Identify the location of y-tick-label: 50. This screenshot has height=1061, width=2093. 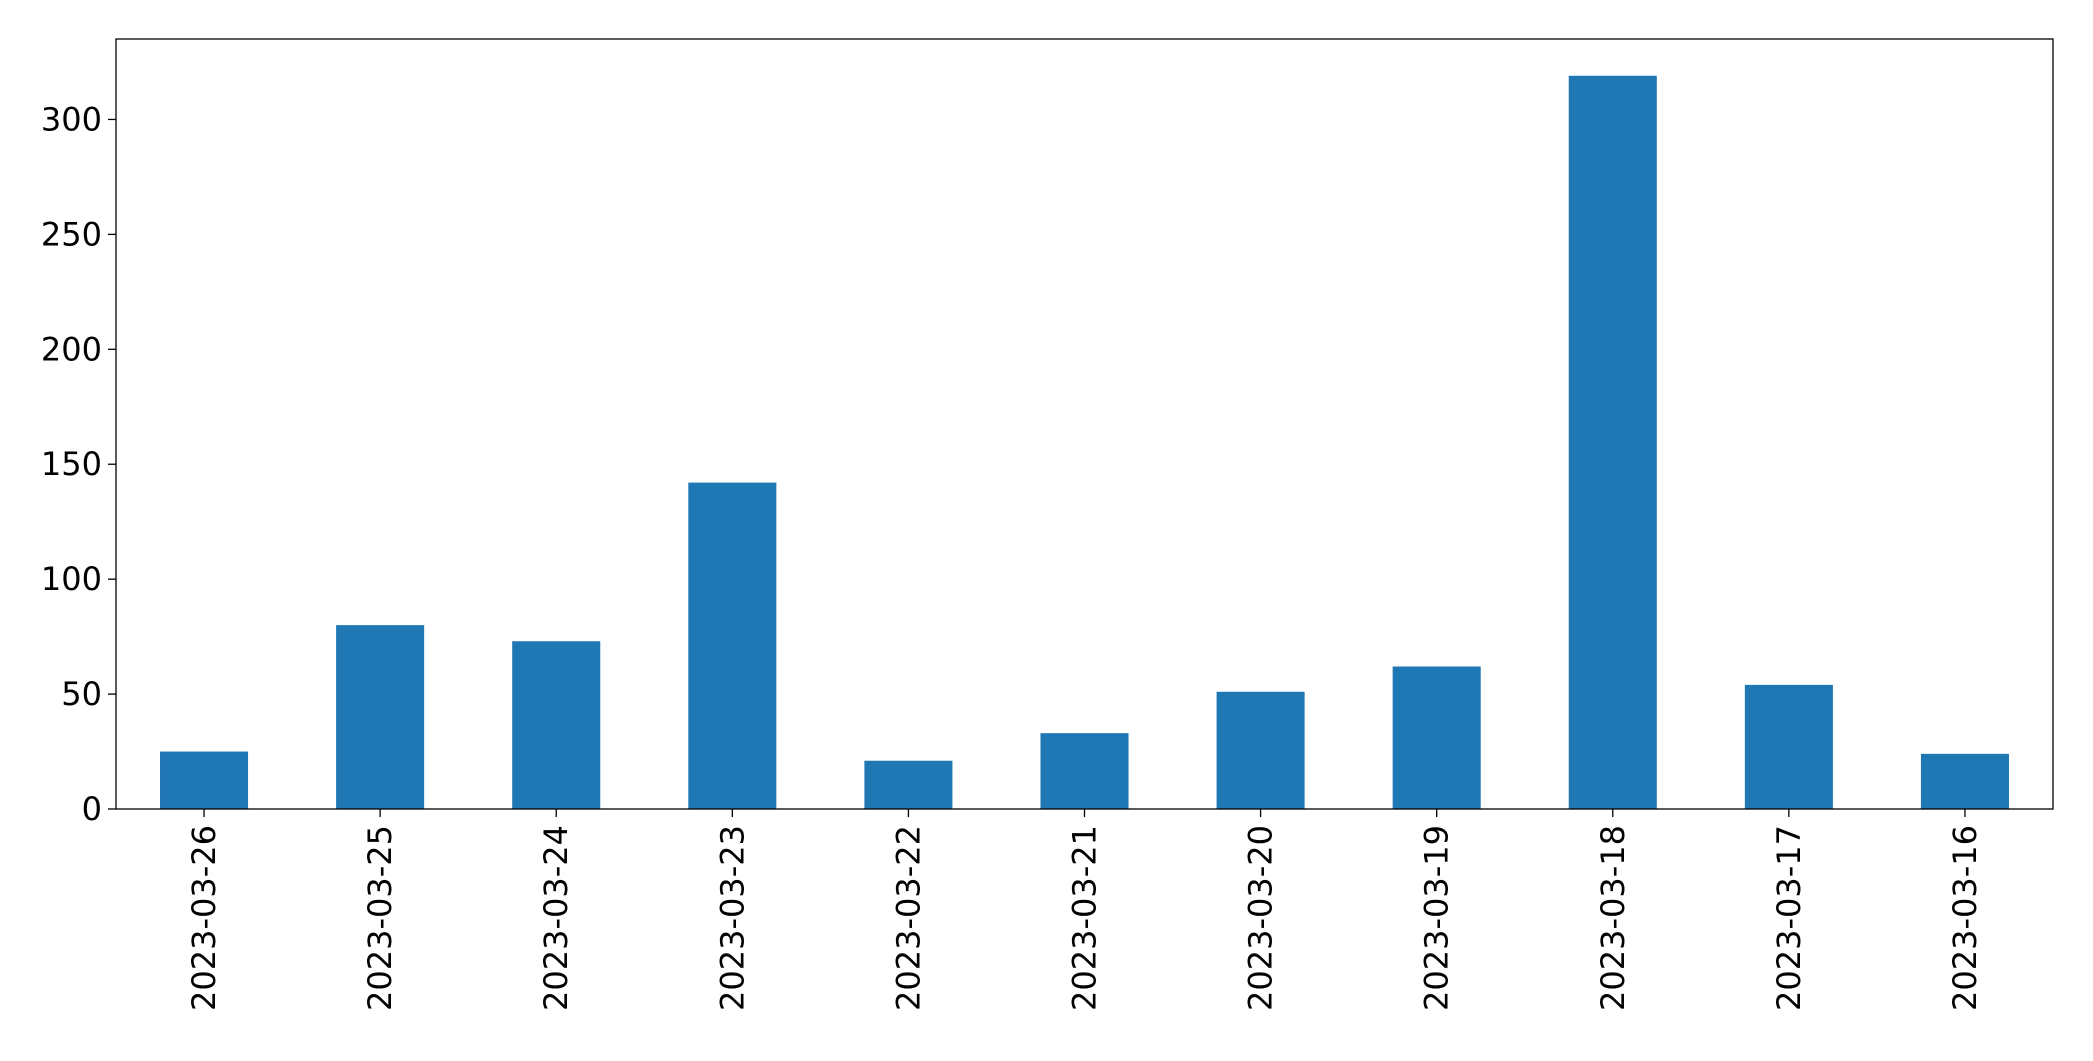
(81, 694).